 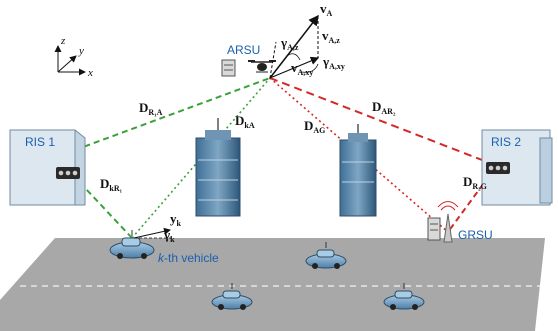 I want to click on label-d-kr1: DkR₁, so click(x=111, y=184).